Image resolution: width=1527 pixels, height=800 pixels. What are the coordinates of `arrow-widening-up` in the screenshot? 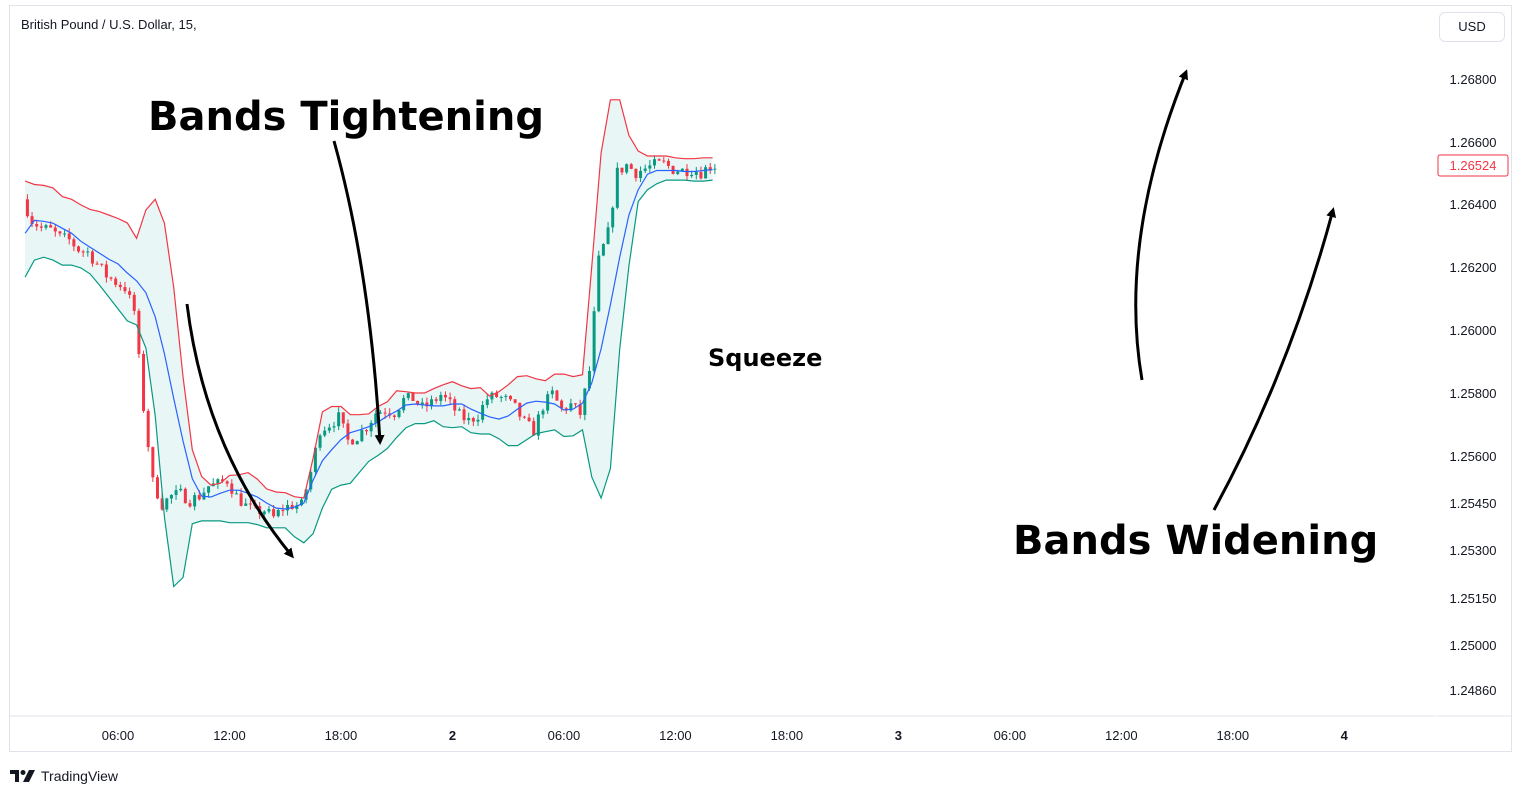 It's located at (1161, 225).